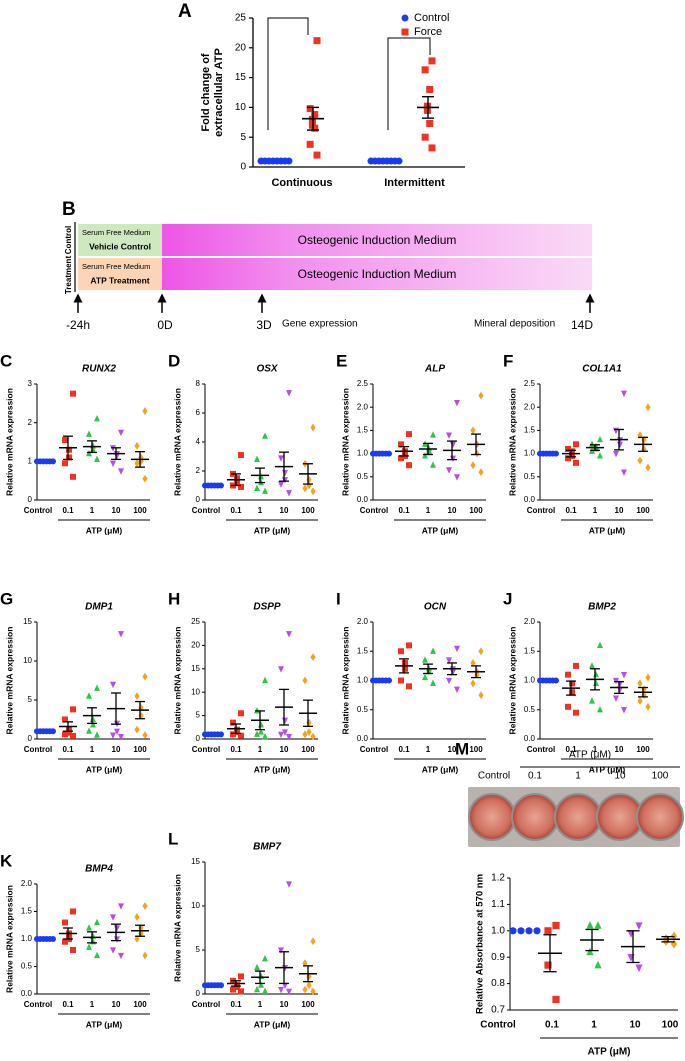 This screenshot has height=1061, width=685. I want to click on y-tick-label: 1.2, so click(498, 878).